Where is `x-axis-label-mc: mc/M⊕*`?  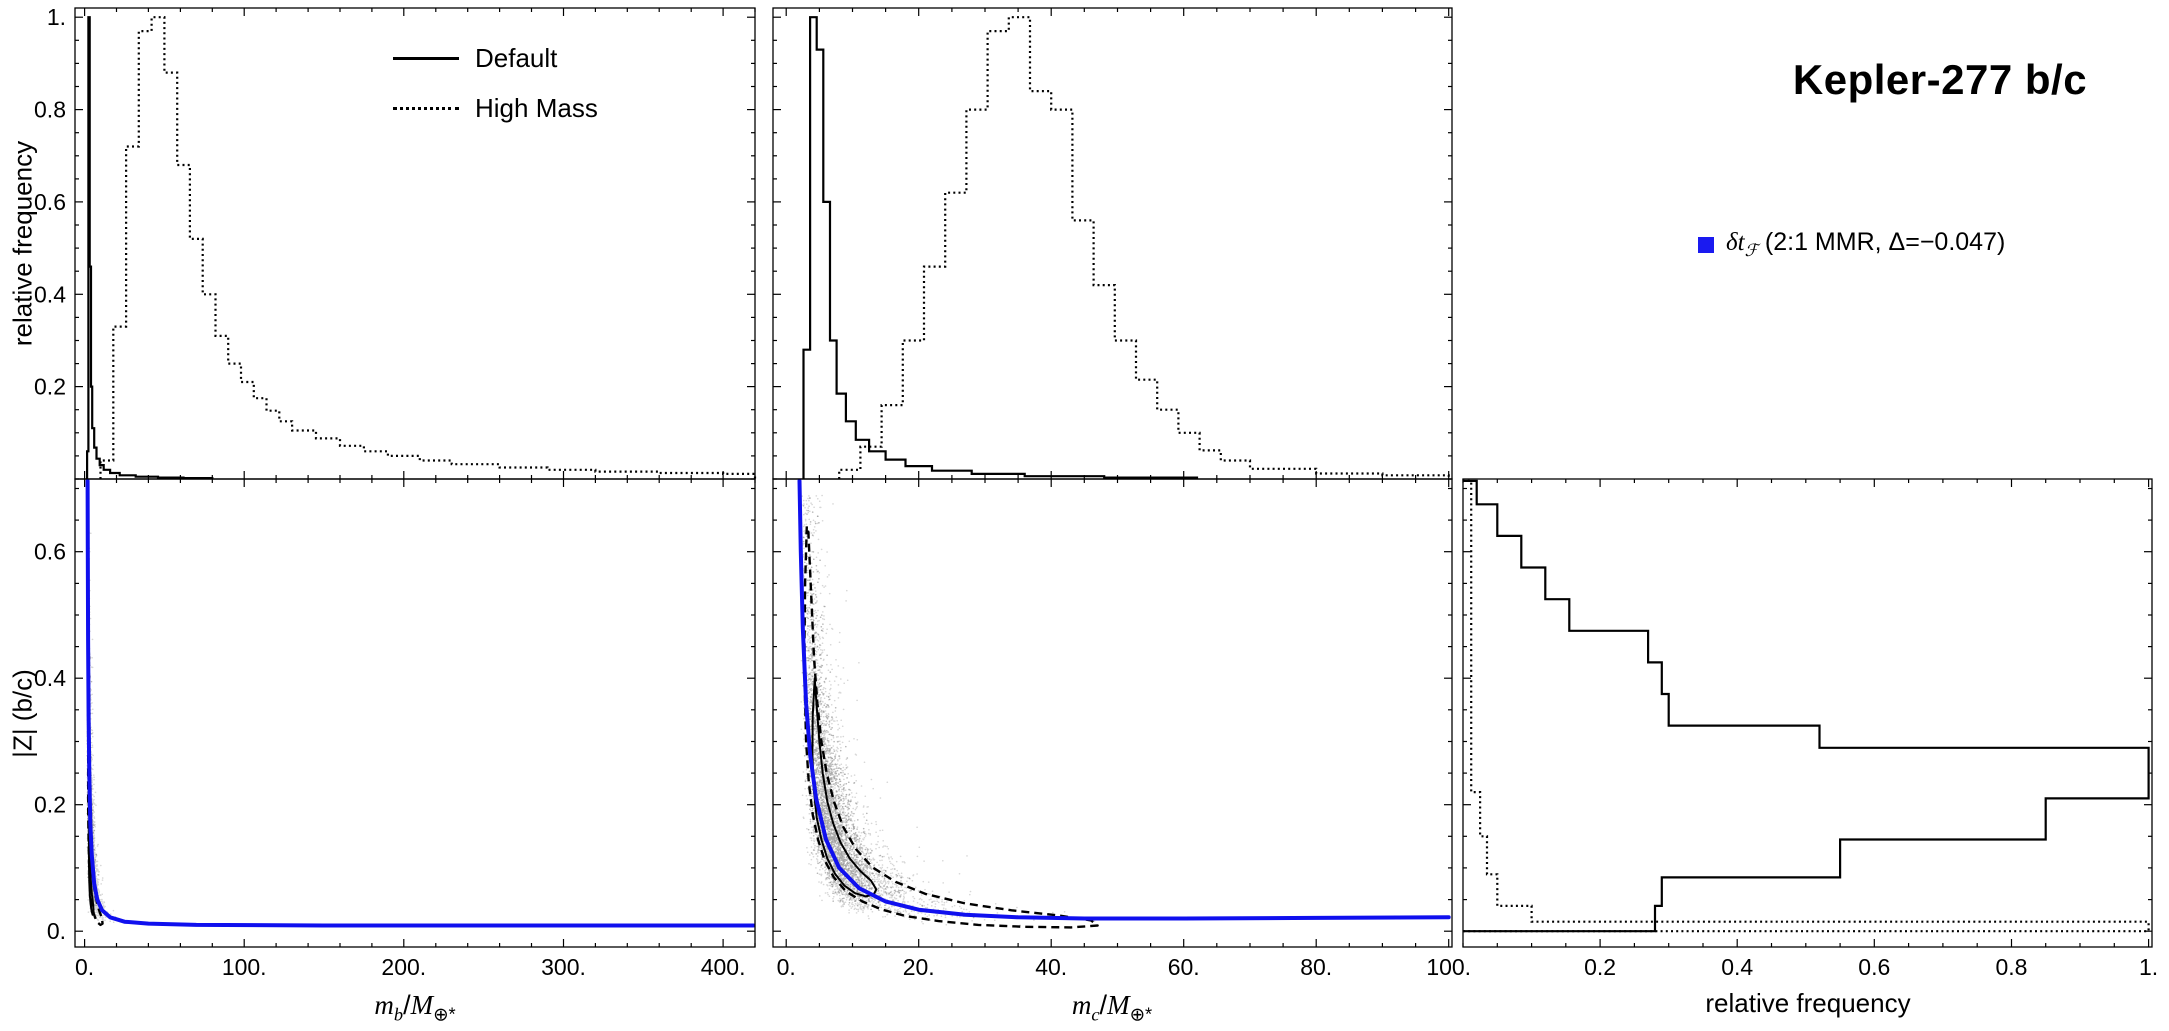 x-axis-label-mc: mc/M⊕* is located at coordinates (1112, 1007).